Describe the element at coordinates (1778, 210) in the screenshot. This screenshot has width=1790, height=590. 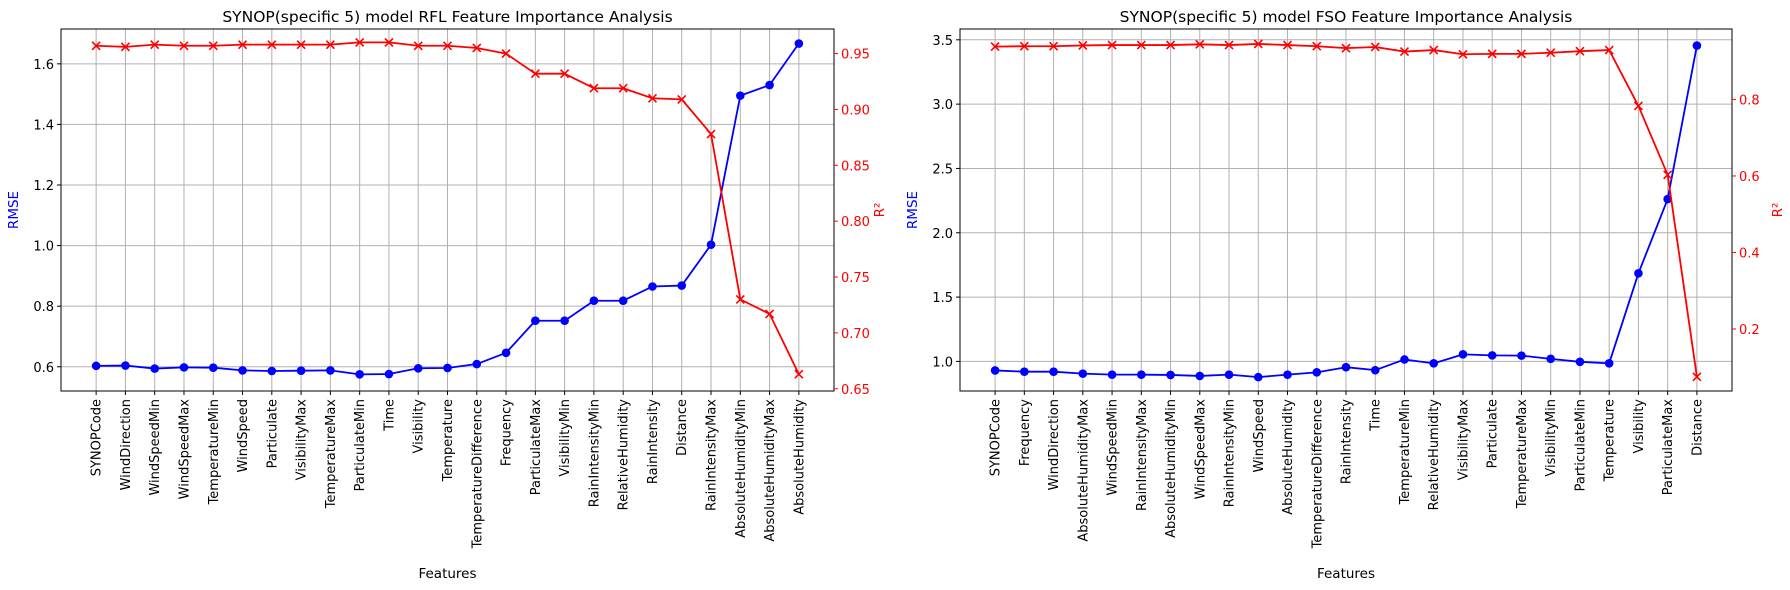
I see `y2-axis-label: R²` at that location.